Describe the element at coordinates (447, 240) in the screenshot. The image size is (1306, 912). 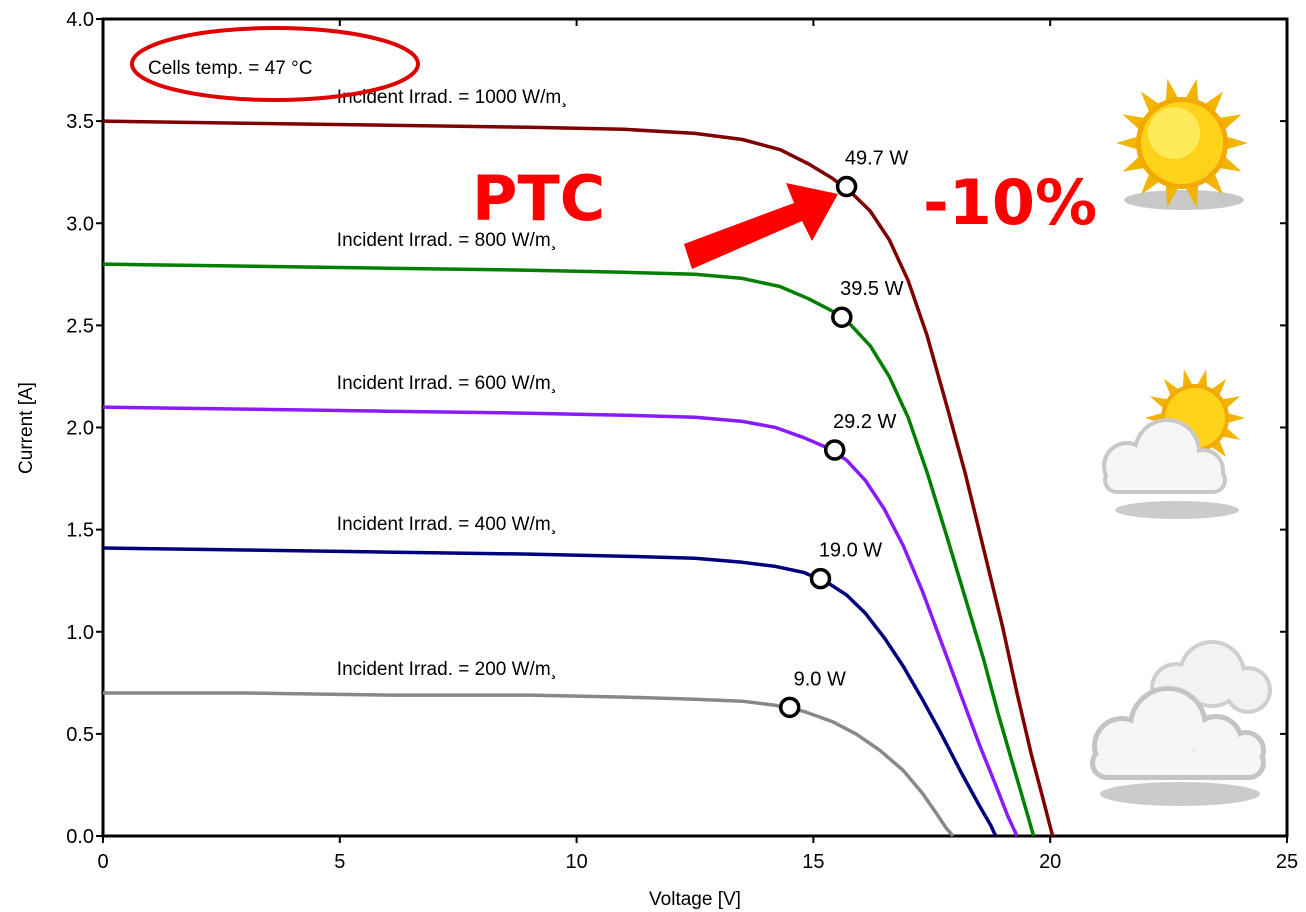
I see `irradiance-label: Incident Irrad. = 800 W/m¸` at that location.